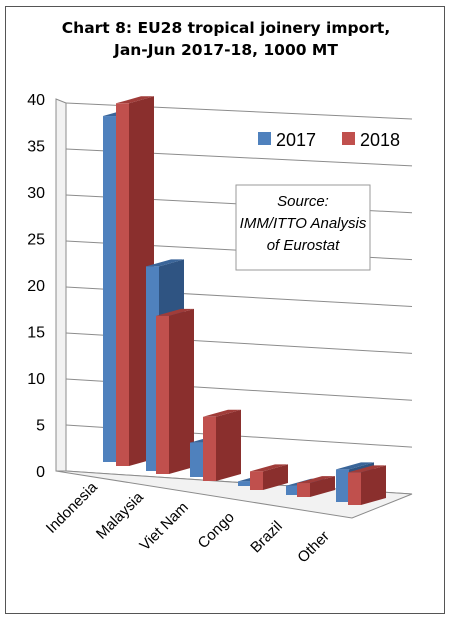 This screenshot has height=621, width=452. What do you see at coordinates (348, 138) in the screenshot?
I see `legend-swatch-2018` at bounding box center [348, 138].